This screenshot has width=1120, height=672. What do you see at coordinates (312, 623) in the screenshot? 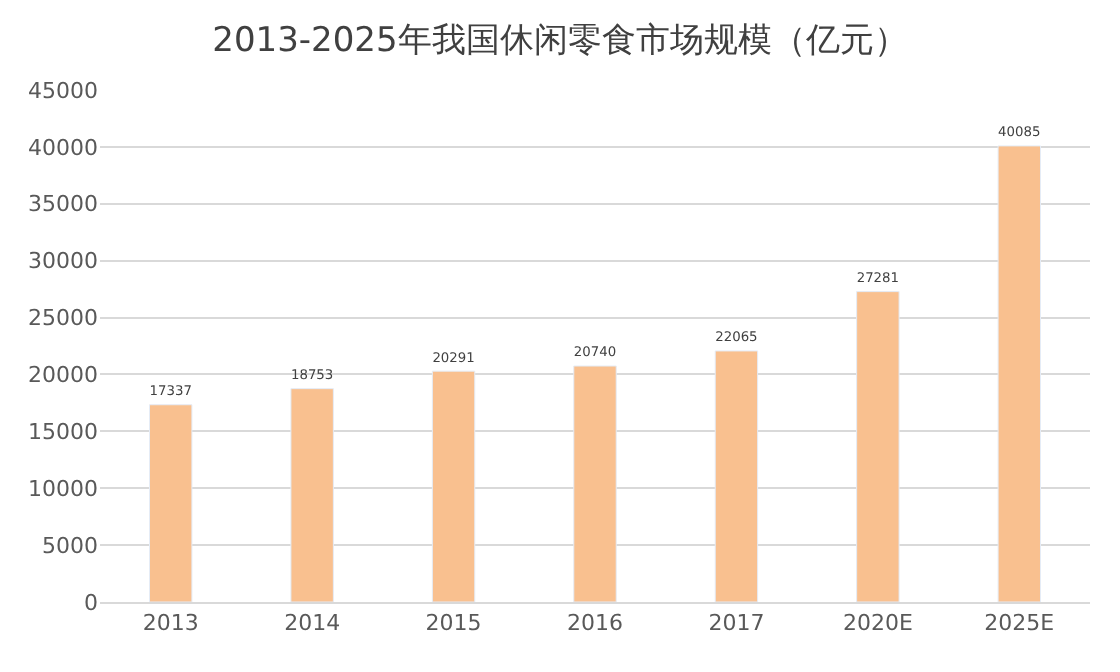
I see `x-tick-label: 2014` at bounding box center [312, 623].